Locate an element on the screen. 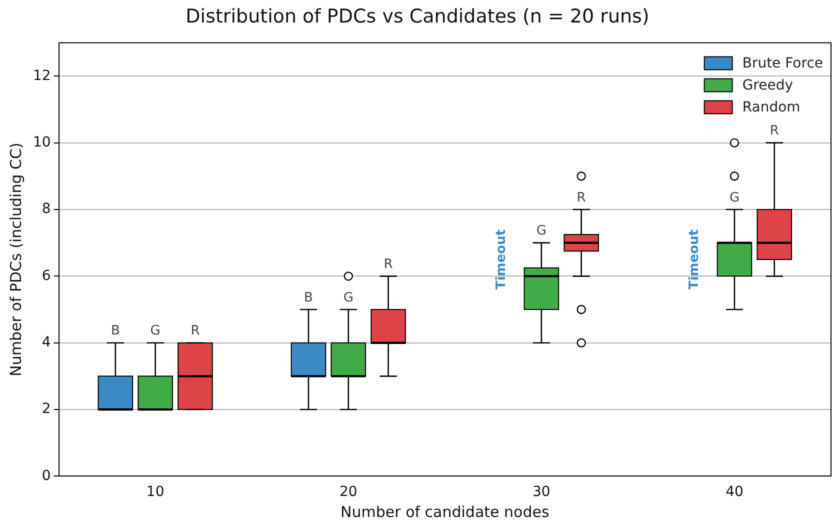 This screenshot has width=833, height=528. x-tick-label: 10 is located at coordinates (155, 492).